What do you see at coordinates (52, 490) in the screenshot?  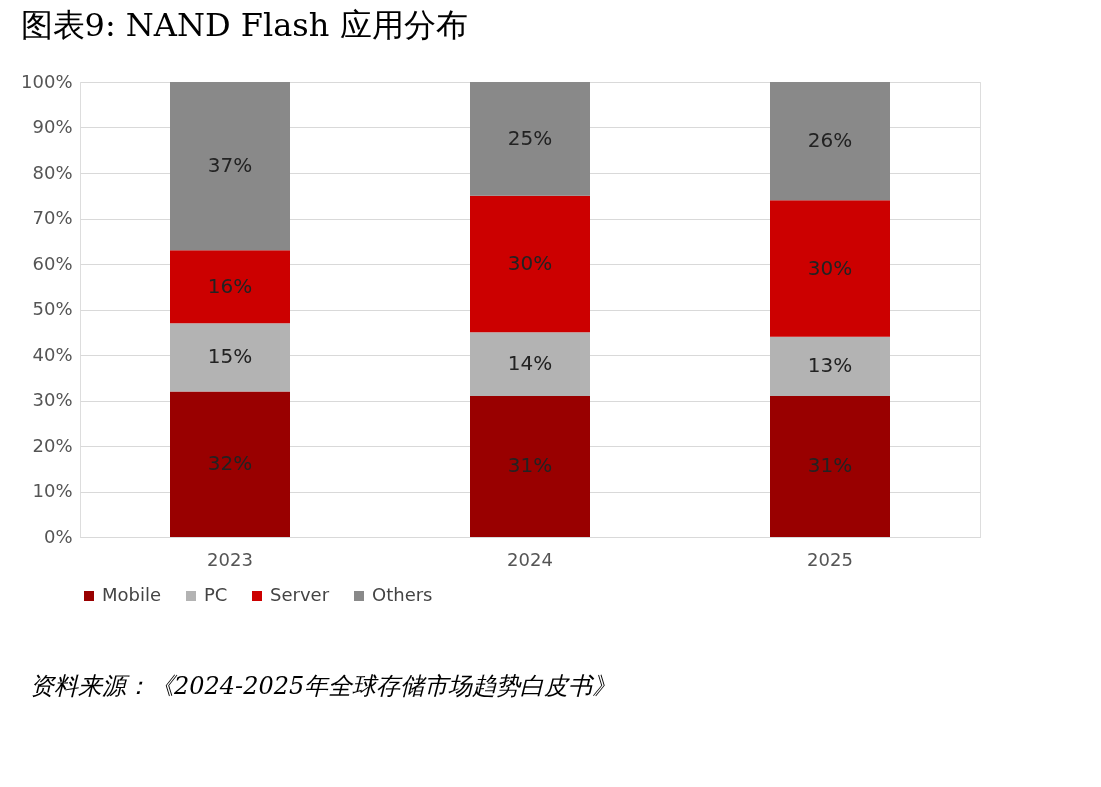 I see `y-tick-label: 10%` at bounding box center [52, 490].